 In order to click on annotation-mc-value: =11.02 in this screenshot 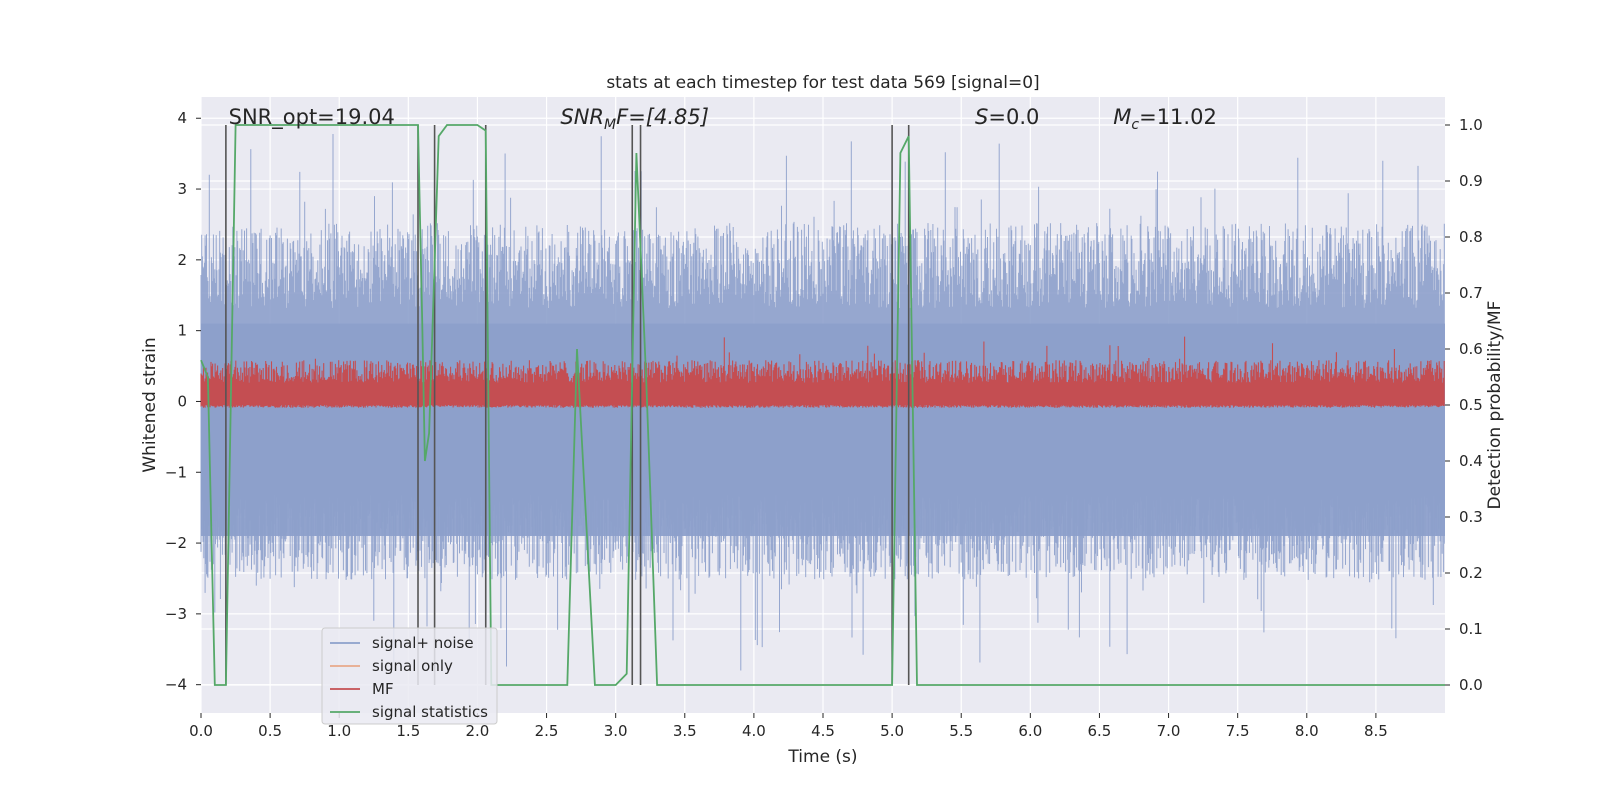, I will do `click(1178, 117)`.